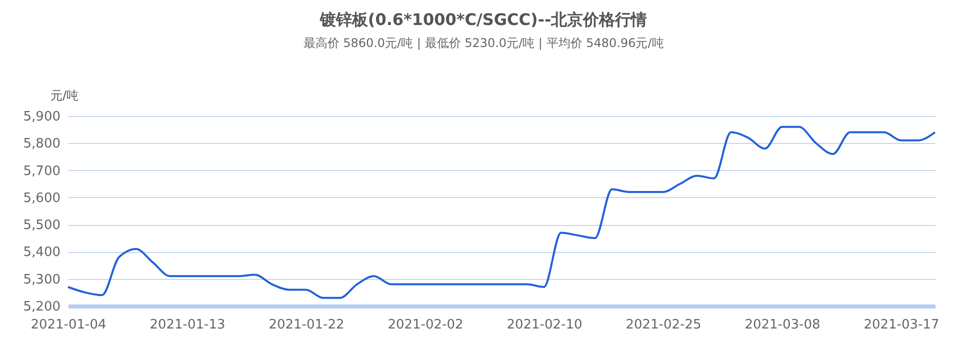  I want to click on chart-subtitle: 最高价 5860.0元/吨 | 最低价 5230.0元/吨 | 平均价 5480.96元/吨, so click(483, 43).